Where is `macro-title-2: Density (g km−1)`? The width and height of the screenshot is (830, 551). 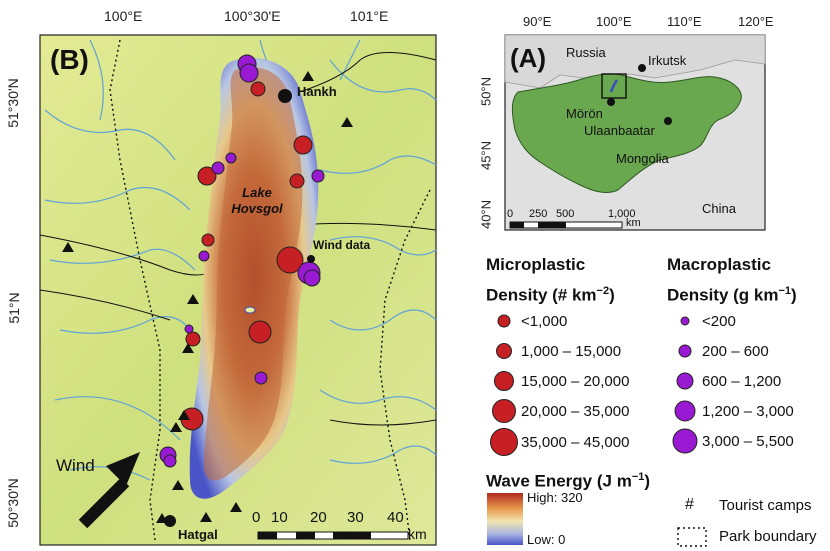 macro-title-2: Density (g km−1) is located at coordinates (732, 295).